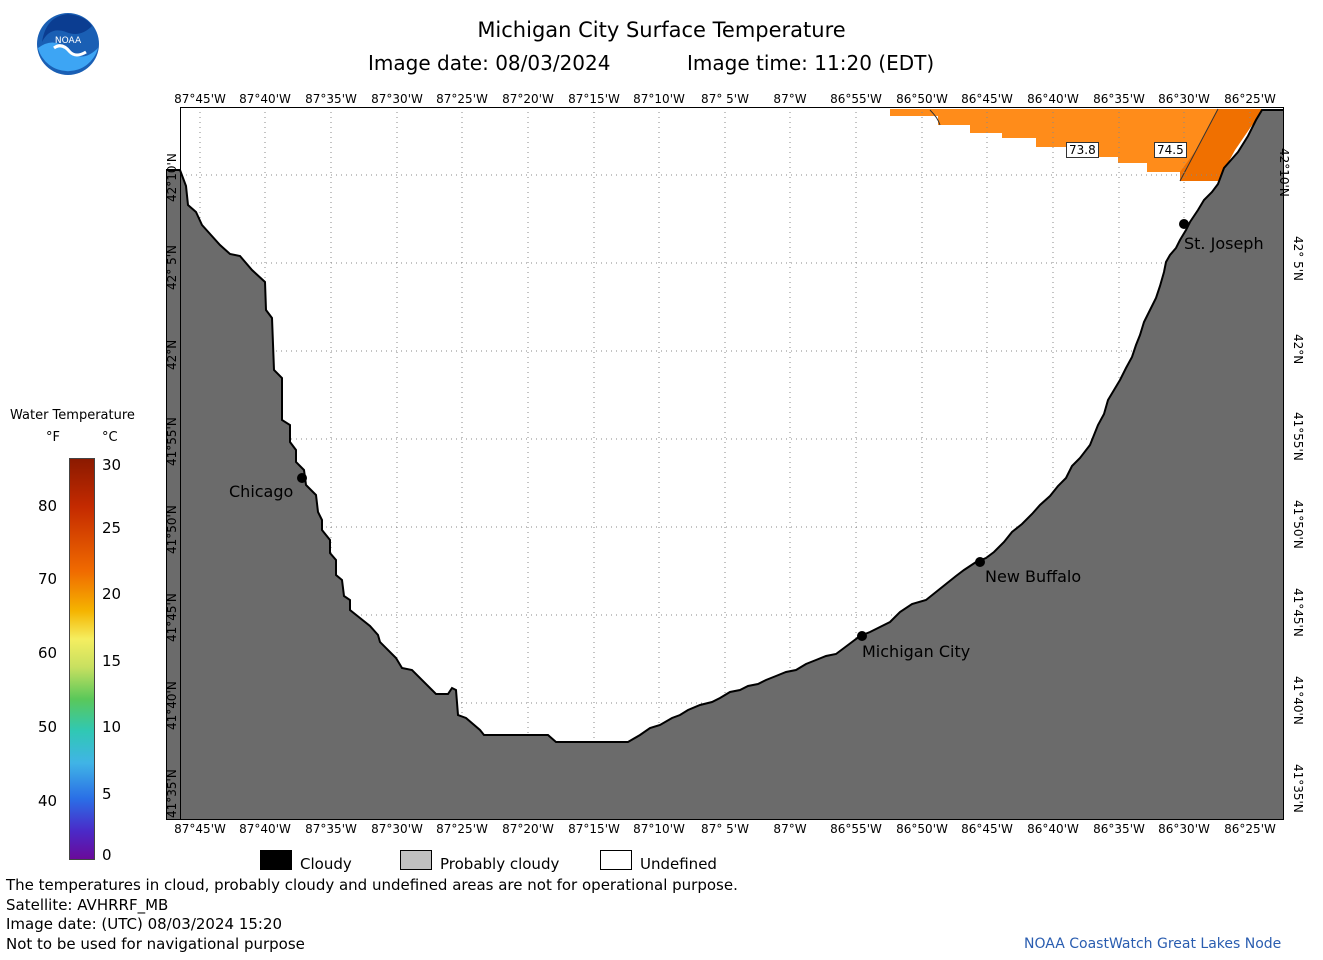 This screenshot has width=1323, height=960. Describe the element at coordinates (1184, 99) in the screenshot. I see `lon-tick-top: 86°30'W` at that location.